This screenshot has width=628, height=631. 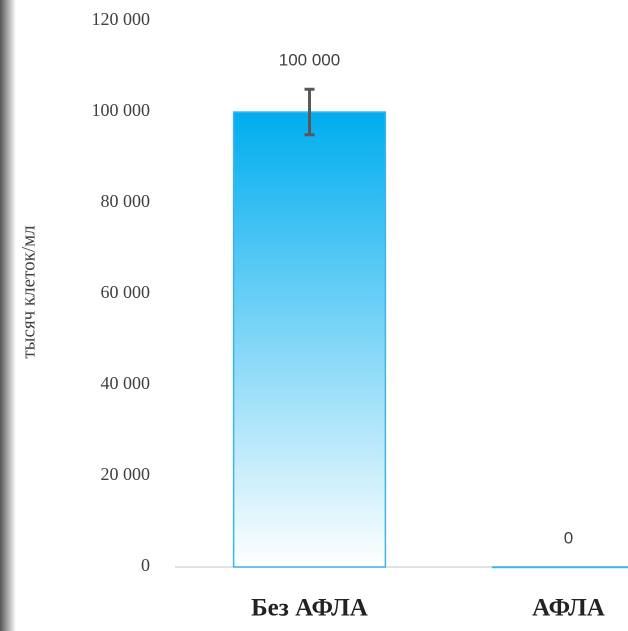 I want to click on value-label: 100 000, so click(x=309, y=60).